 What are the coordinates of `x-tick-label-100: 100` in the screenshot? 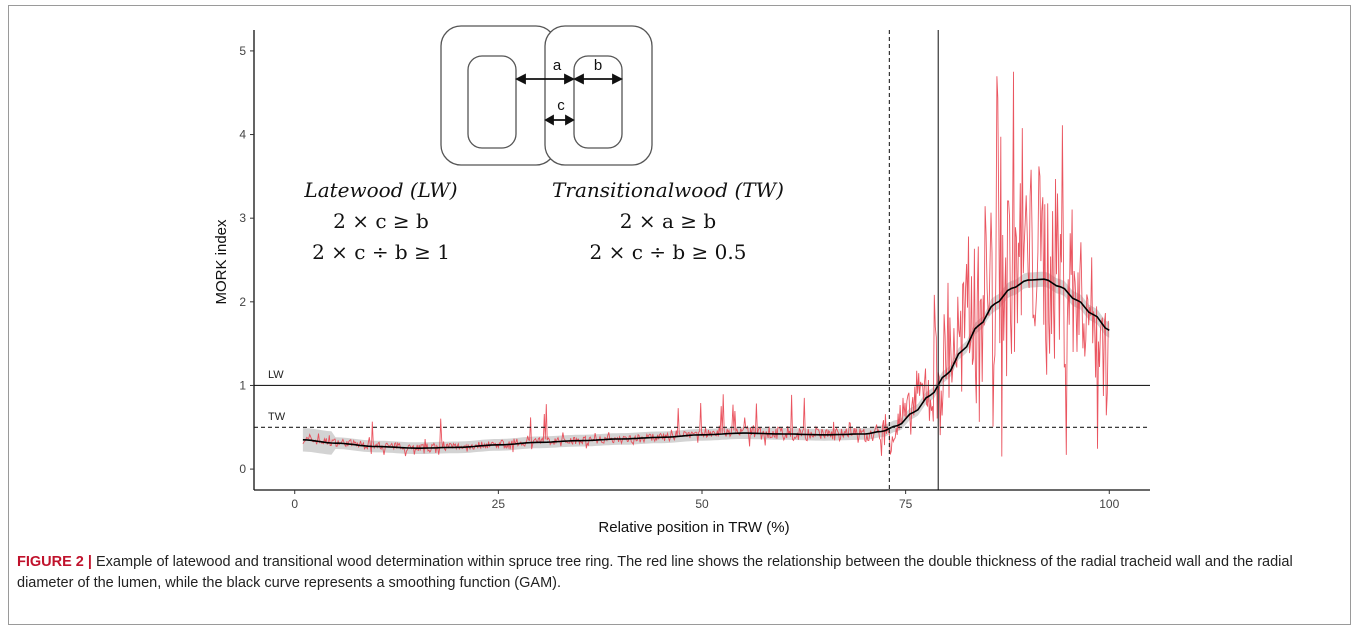 It's located at (1109, 504).